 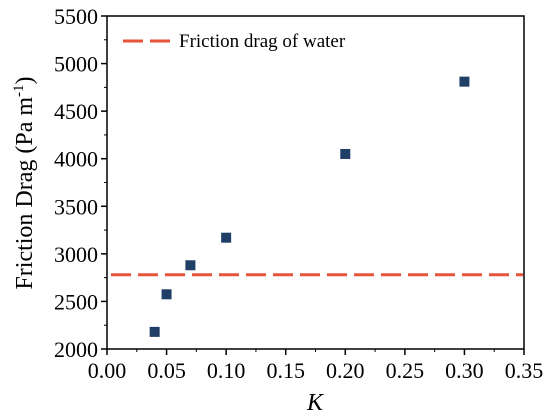 What do you see at coordinates (166, 370) in the screenshot?
I see `x-tick-label: 0.05` at bounding box center [166, 370].